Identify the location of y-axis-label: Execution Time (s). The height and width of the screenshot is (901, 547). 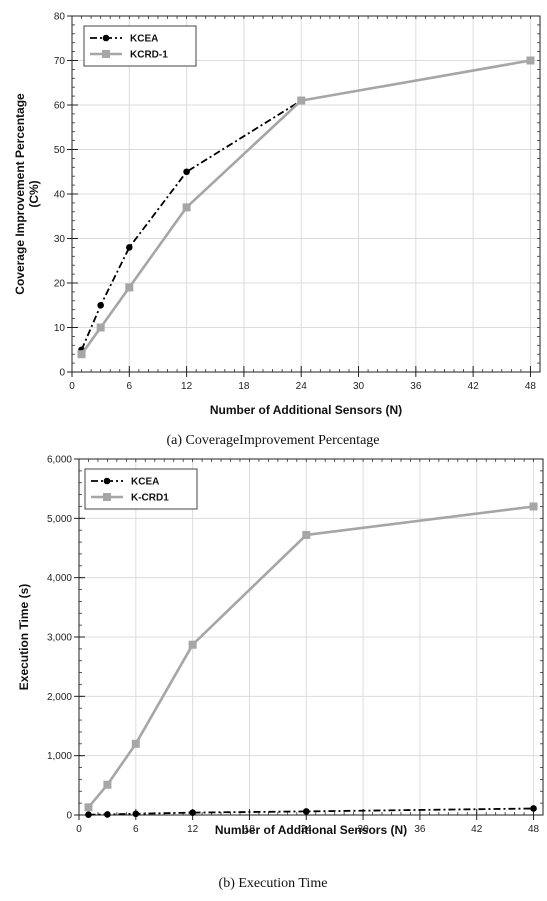
(24, 637).